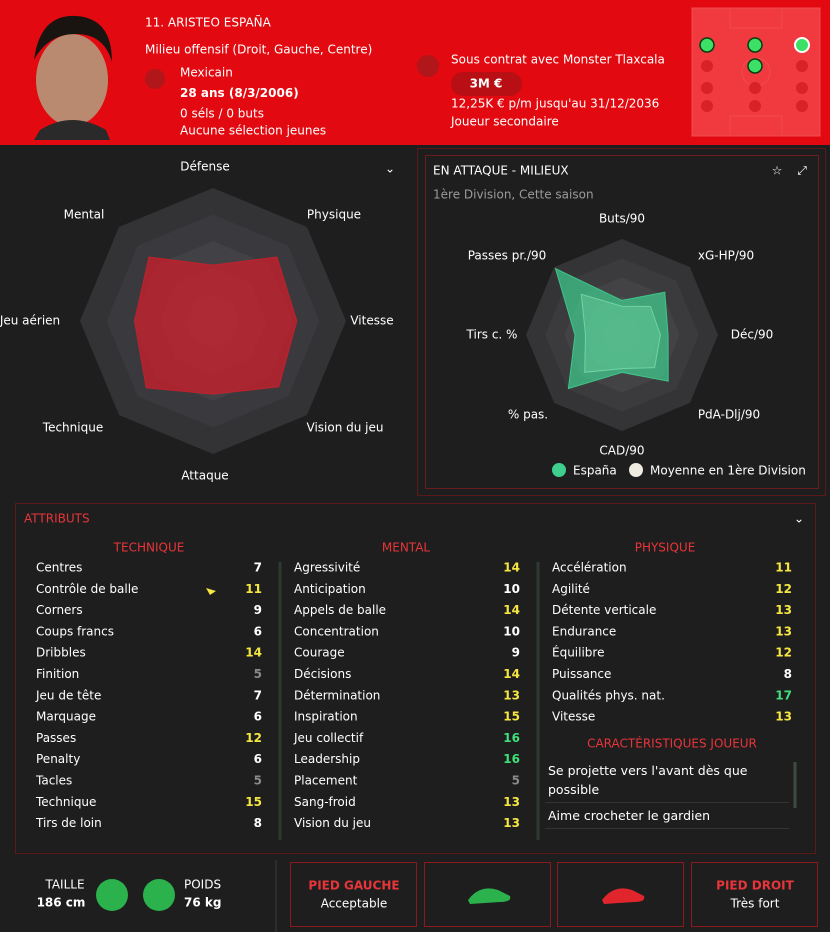  I want to click on value: 3M €, so click(486, 84).